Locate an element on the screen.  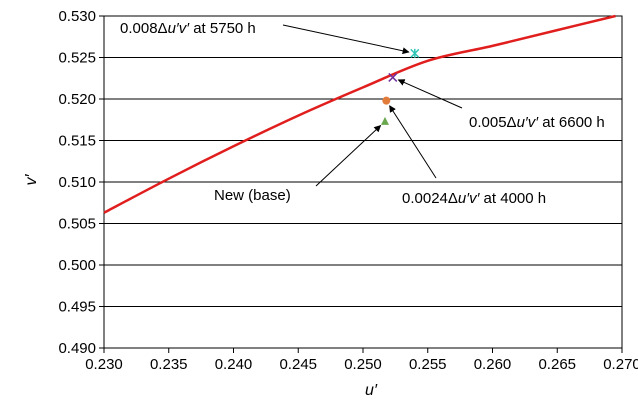
x-tick-label: 0.255 is located at coordinates (428, 364).